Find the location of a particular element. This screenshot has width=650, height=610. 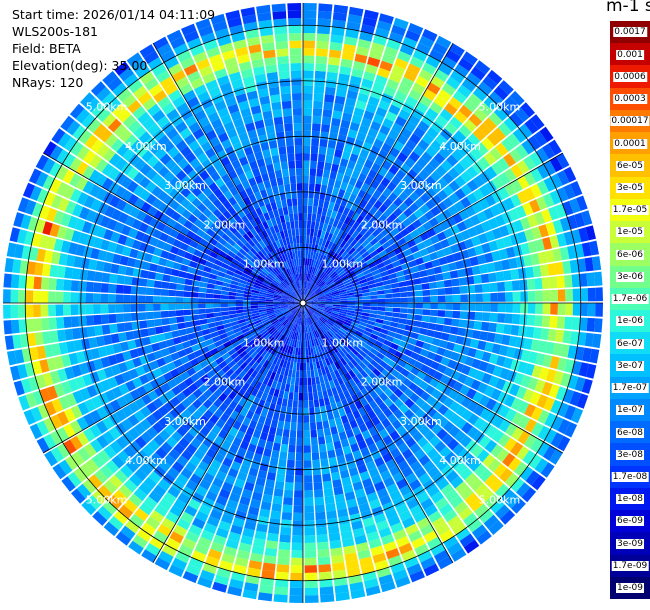

colorbar-tick-label: 0.0006 is located at coordinates (630, 76).